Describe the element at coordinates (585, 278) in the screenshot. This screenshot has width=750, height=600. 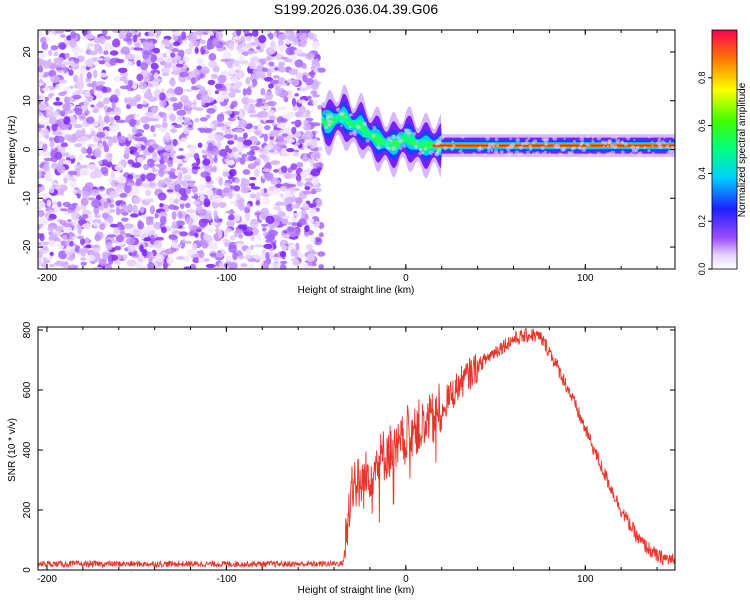
I see `x-tick-label: 100` at that location.